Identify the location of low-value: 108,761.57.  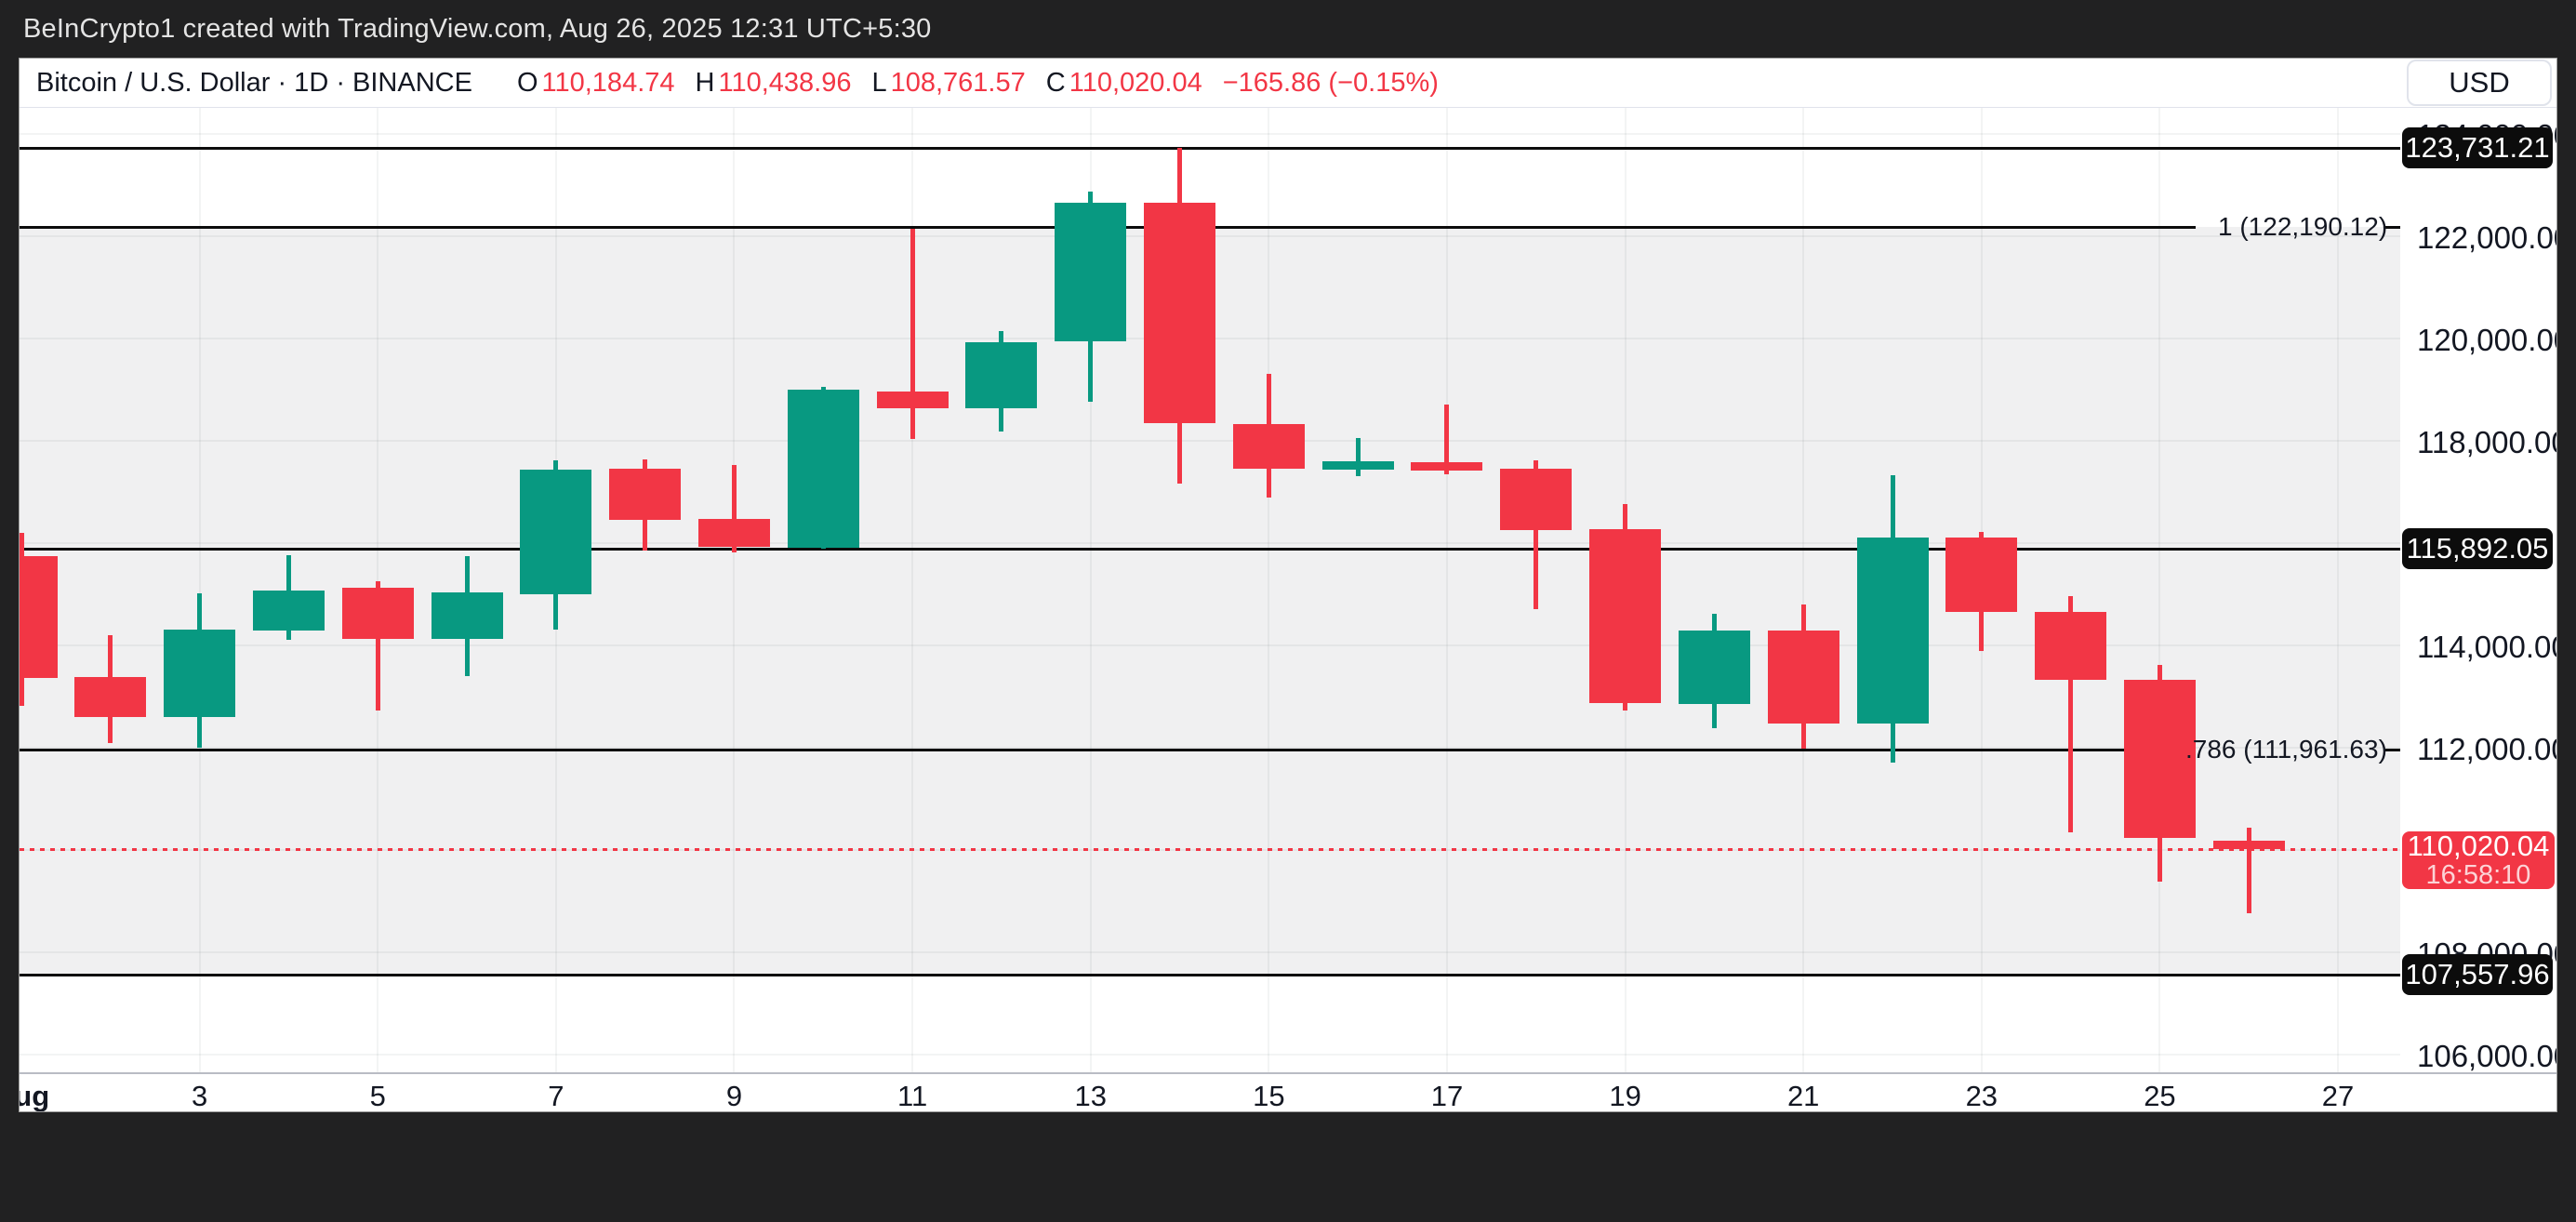
(958, 82).